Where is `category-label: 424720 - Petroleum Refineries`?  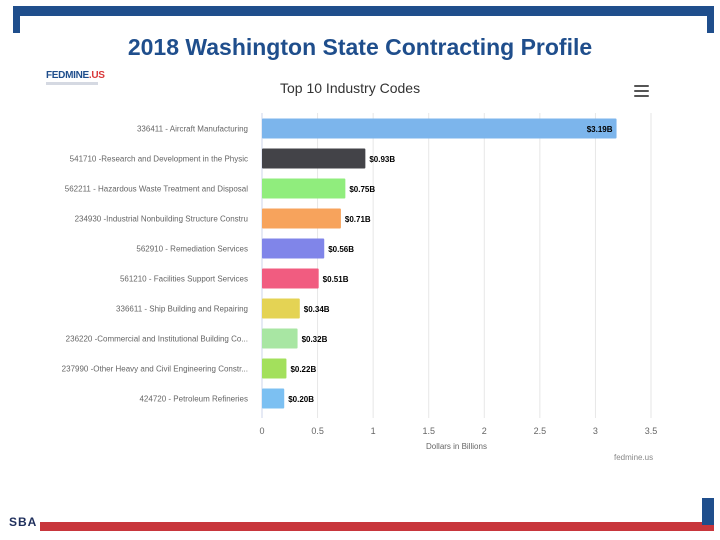 category-label: 424720 - Petroleum Refineries is located at coordinates (193, 399).